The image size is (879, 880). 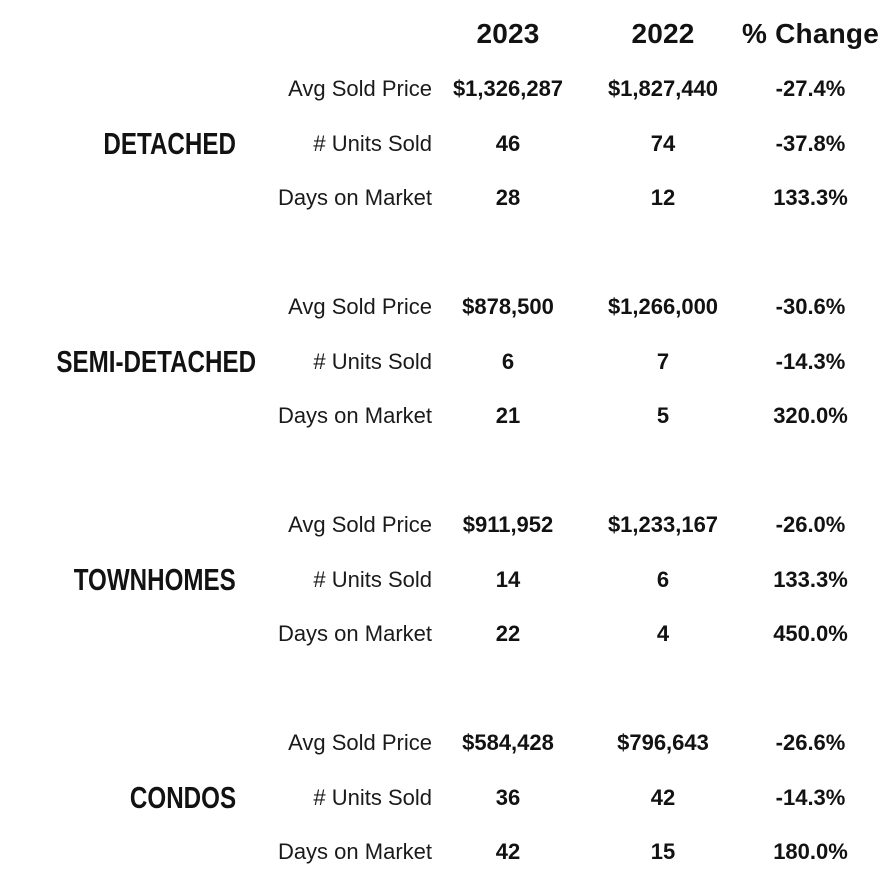 I want to click on value-pct-change: 180.0%, so click(x=810, y=852).